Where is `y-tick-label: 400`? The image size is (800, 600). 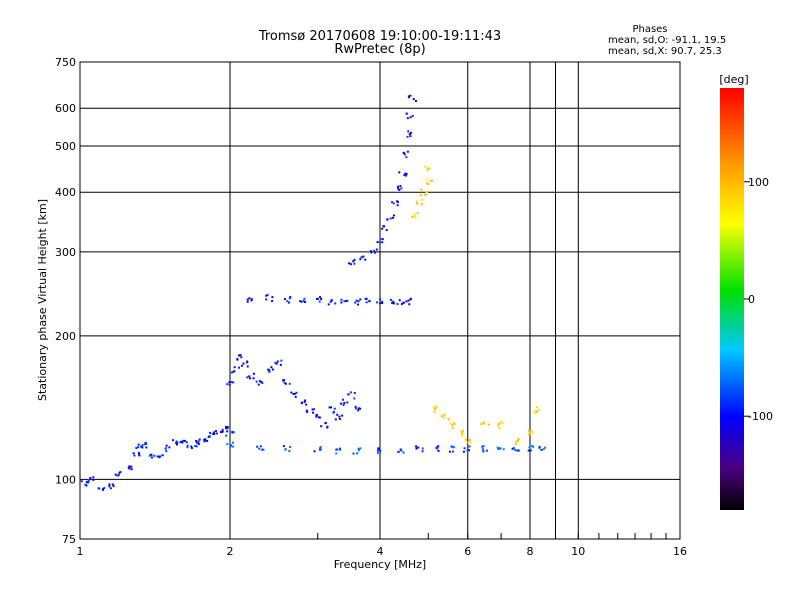
y-tick-label: 400 is located at coordinates (65, 192).